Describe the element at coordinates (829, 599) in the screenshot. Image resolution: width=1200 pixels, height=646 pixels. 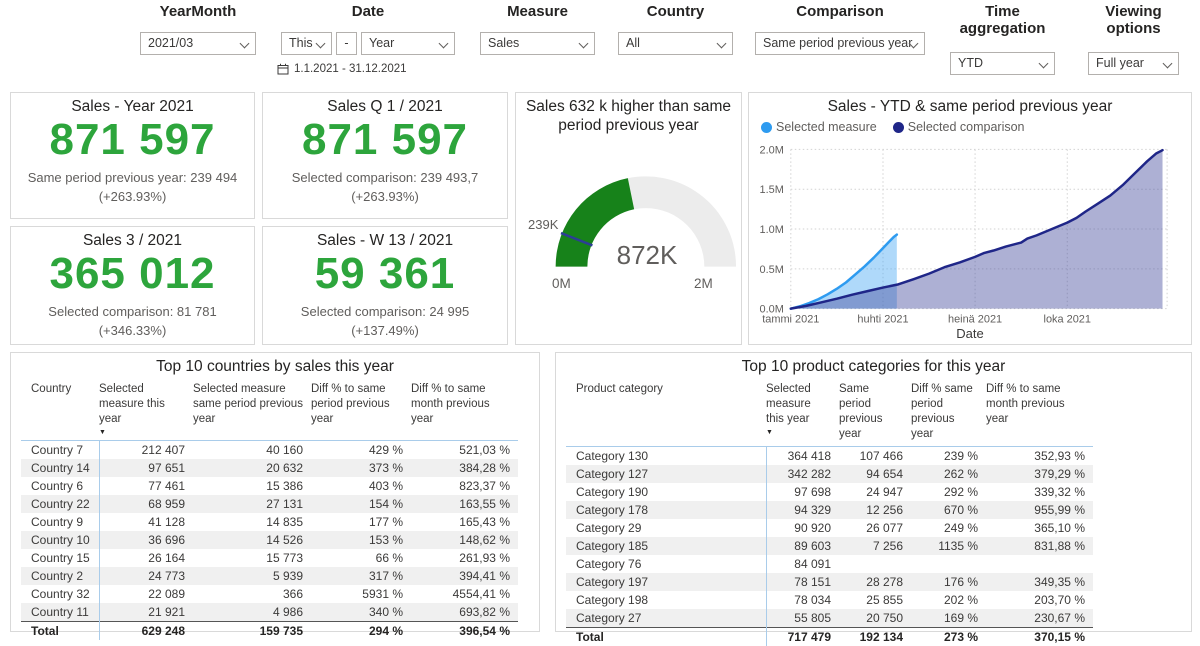
I see `table-row: Category 198 78 034 25 855 202 % 203,70 %` at that location.